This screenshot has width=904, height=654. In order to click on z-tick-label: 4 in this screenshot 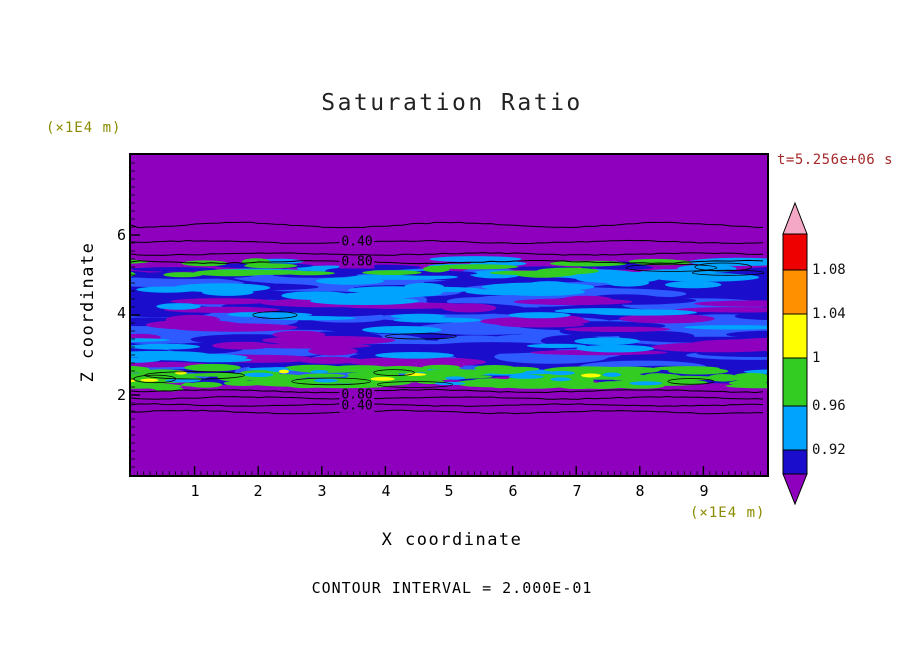, I will do `click(121, 313)`.